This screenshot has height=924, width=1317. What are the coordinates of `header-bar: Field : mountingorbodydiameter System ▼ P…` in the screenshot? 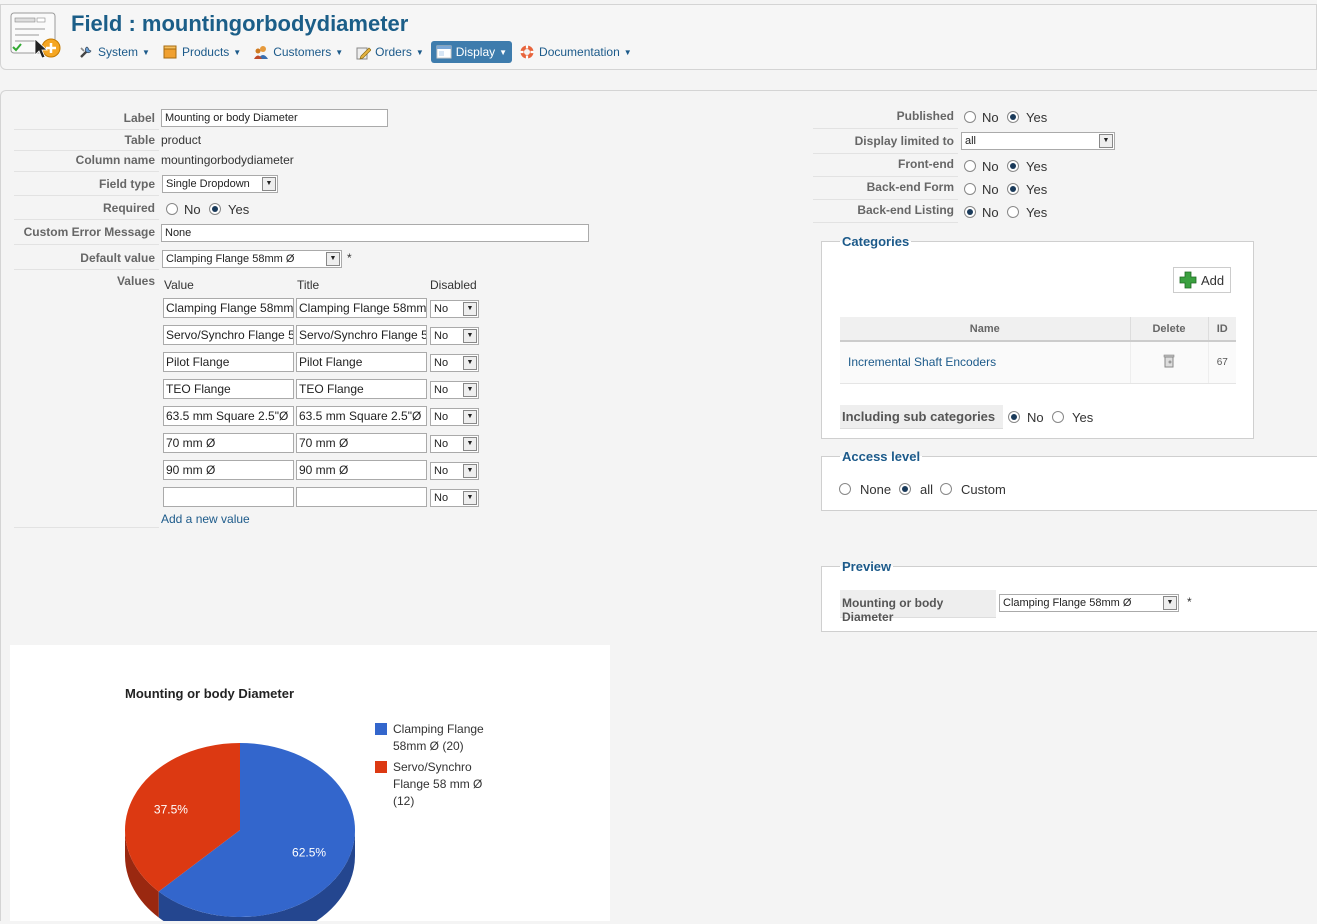 It's located at (658, 37).